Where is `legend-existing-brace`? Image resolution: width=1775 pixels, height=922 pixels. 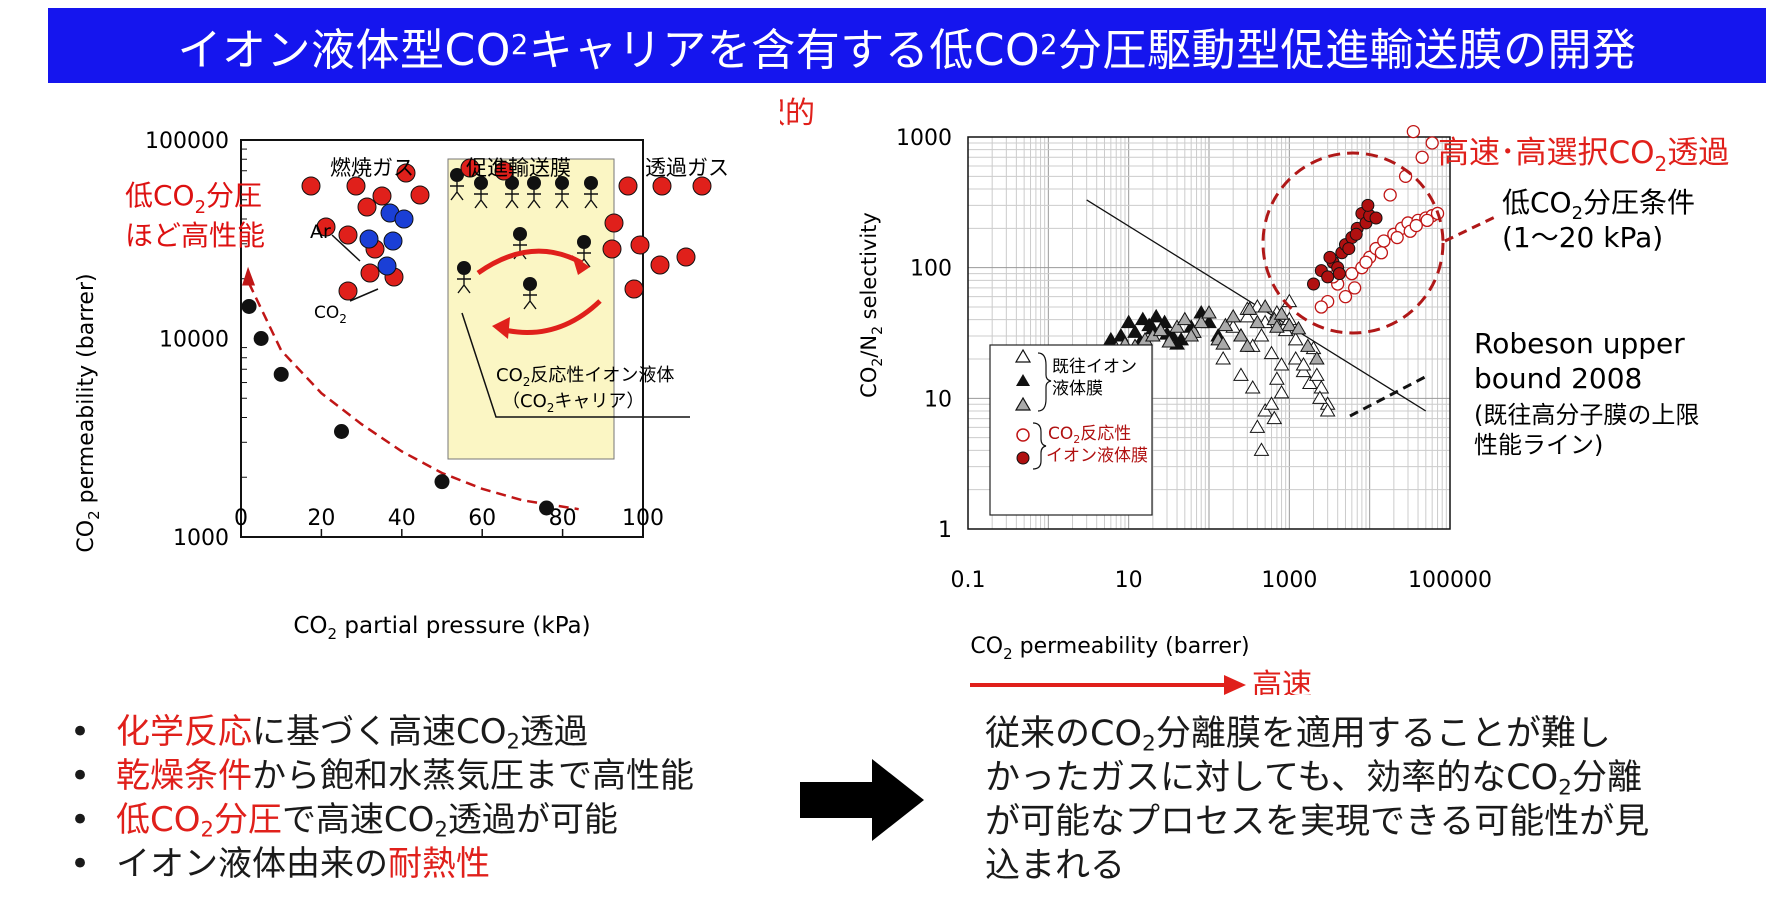
legend-existing-brace is located at coordinates (1044, 382).